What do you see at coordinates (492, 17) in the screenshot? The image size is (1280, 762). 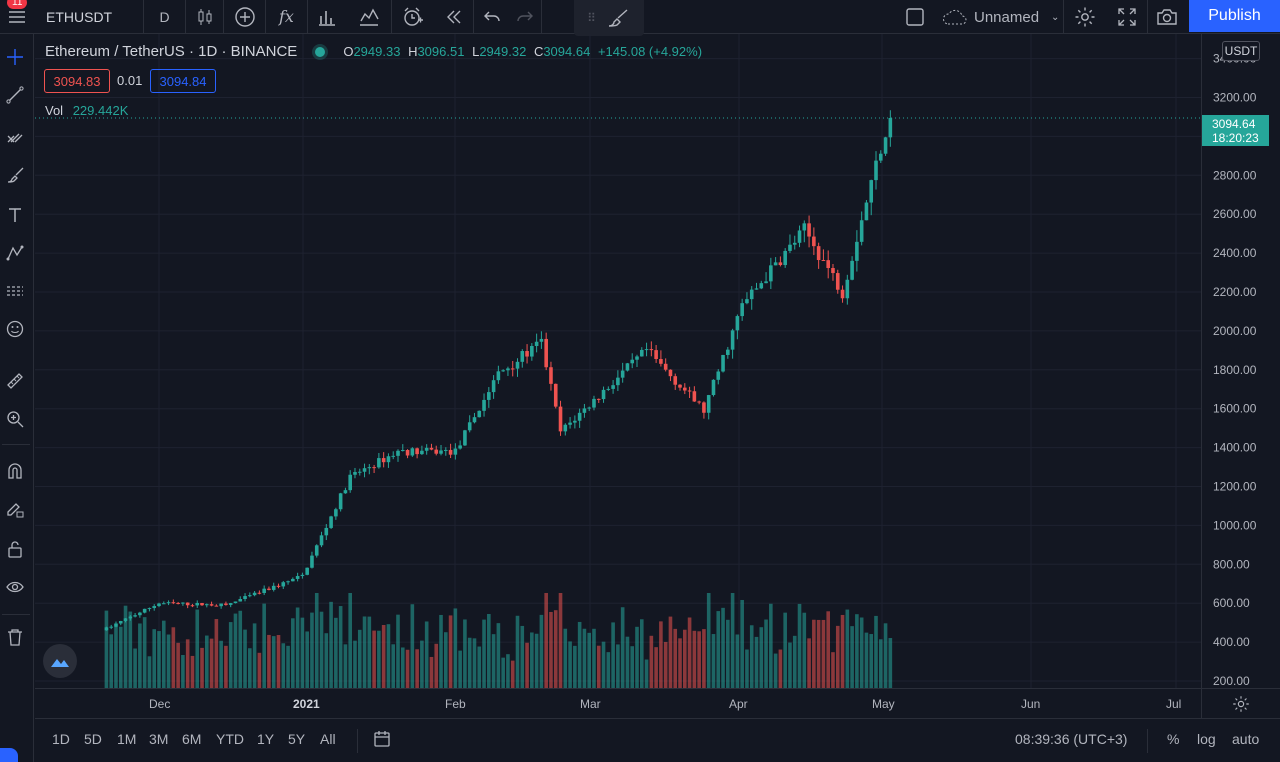 I see `undo-button` at bounding box center [492, 17].